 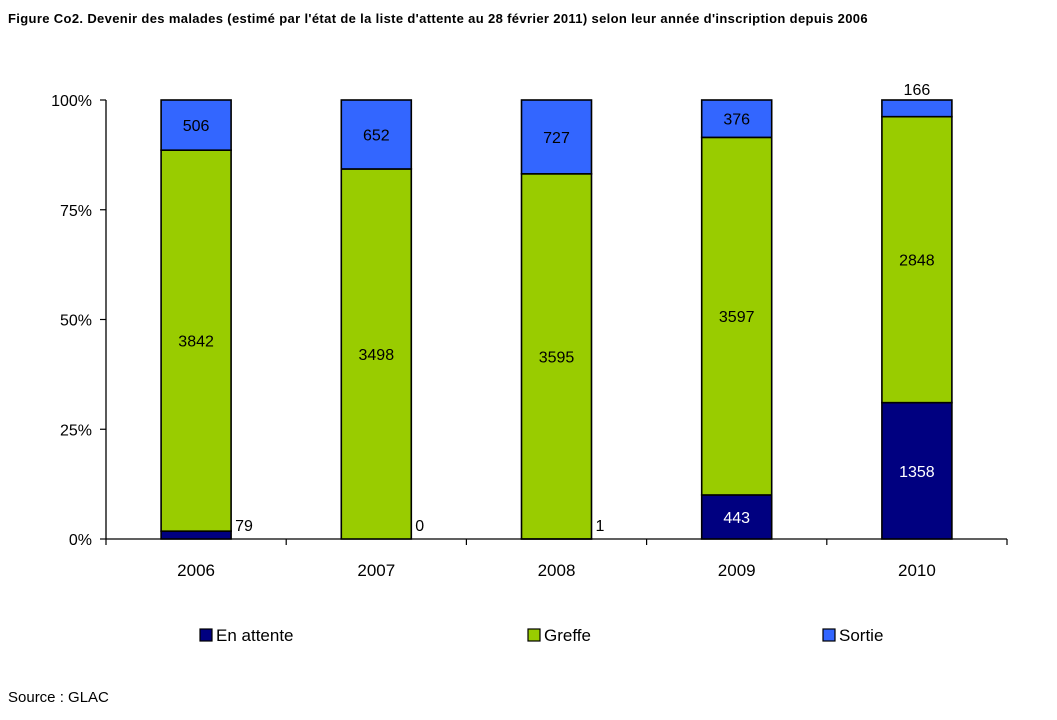 What do you see at coordinates (917, 90) in the screenshot?
I see `data-label: 166` at bounding box center [917, 90].